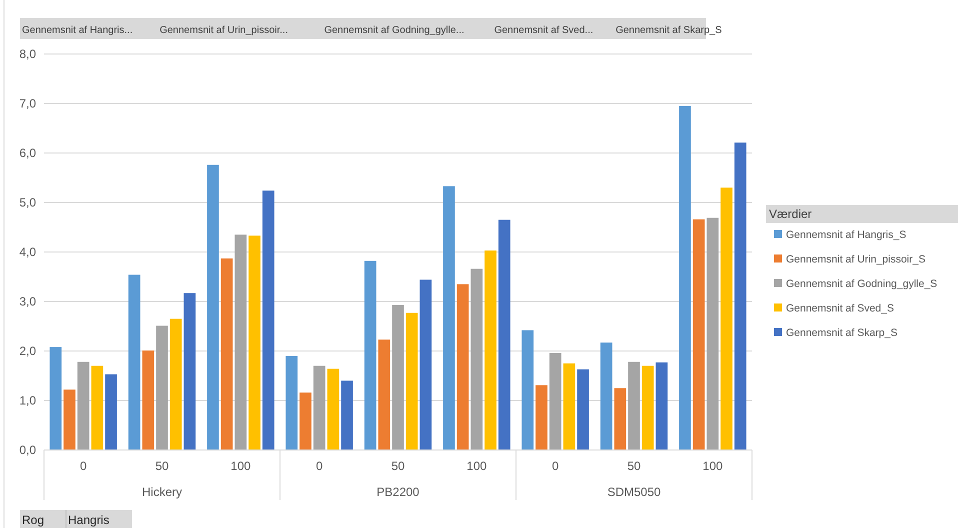 This screenshot has height=528, width=958. Describe the element at coordinates (790, 214) in the screenshot. I see `legend-title: Værdier` at that location.